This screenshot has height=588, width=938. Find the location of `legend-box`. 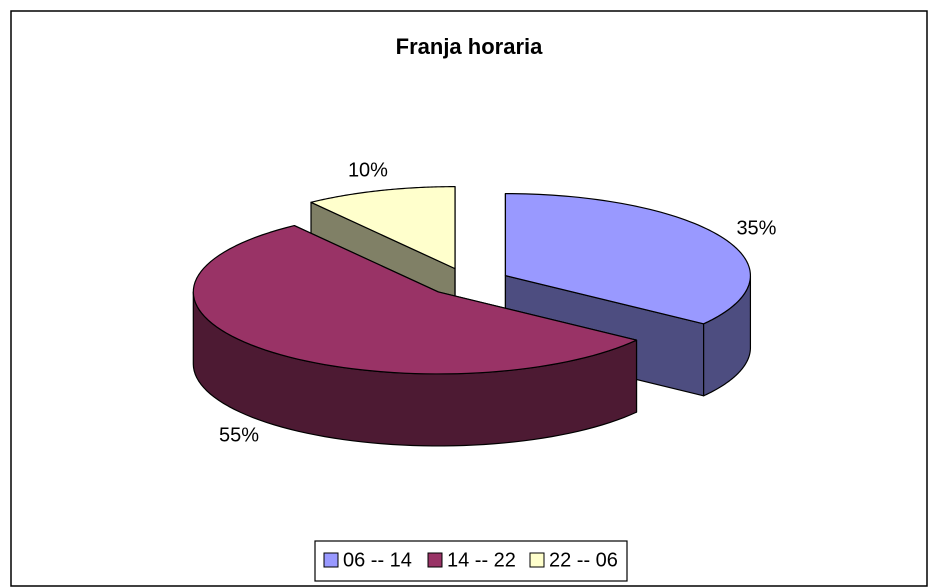

legend-box is located at coordinates (471, 561).